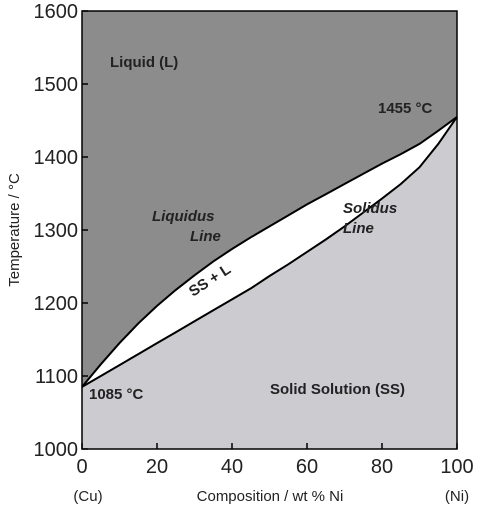  I want to click on solid-solution-label: Solid Solution (SS), so click(337, 389).